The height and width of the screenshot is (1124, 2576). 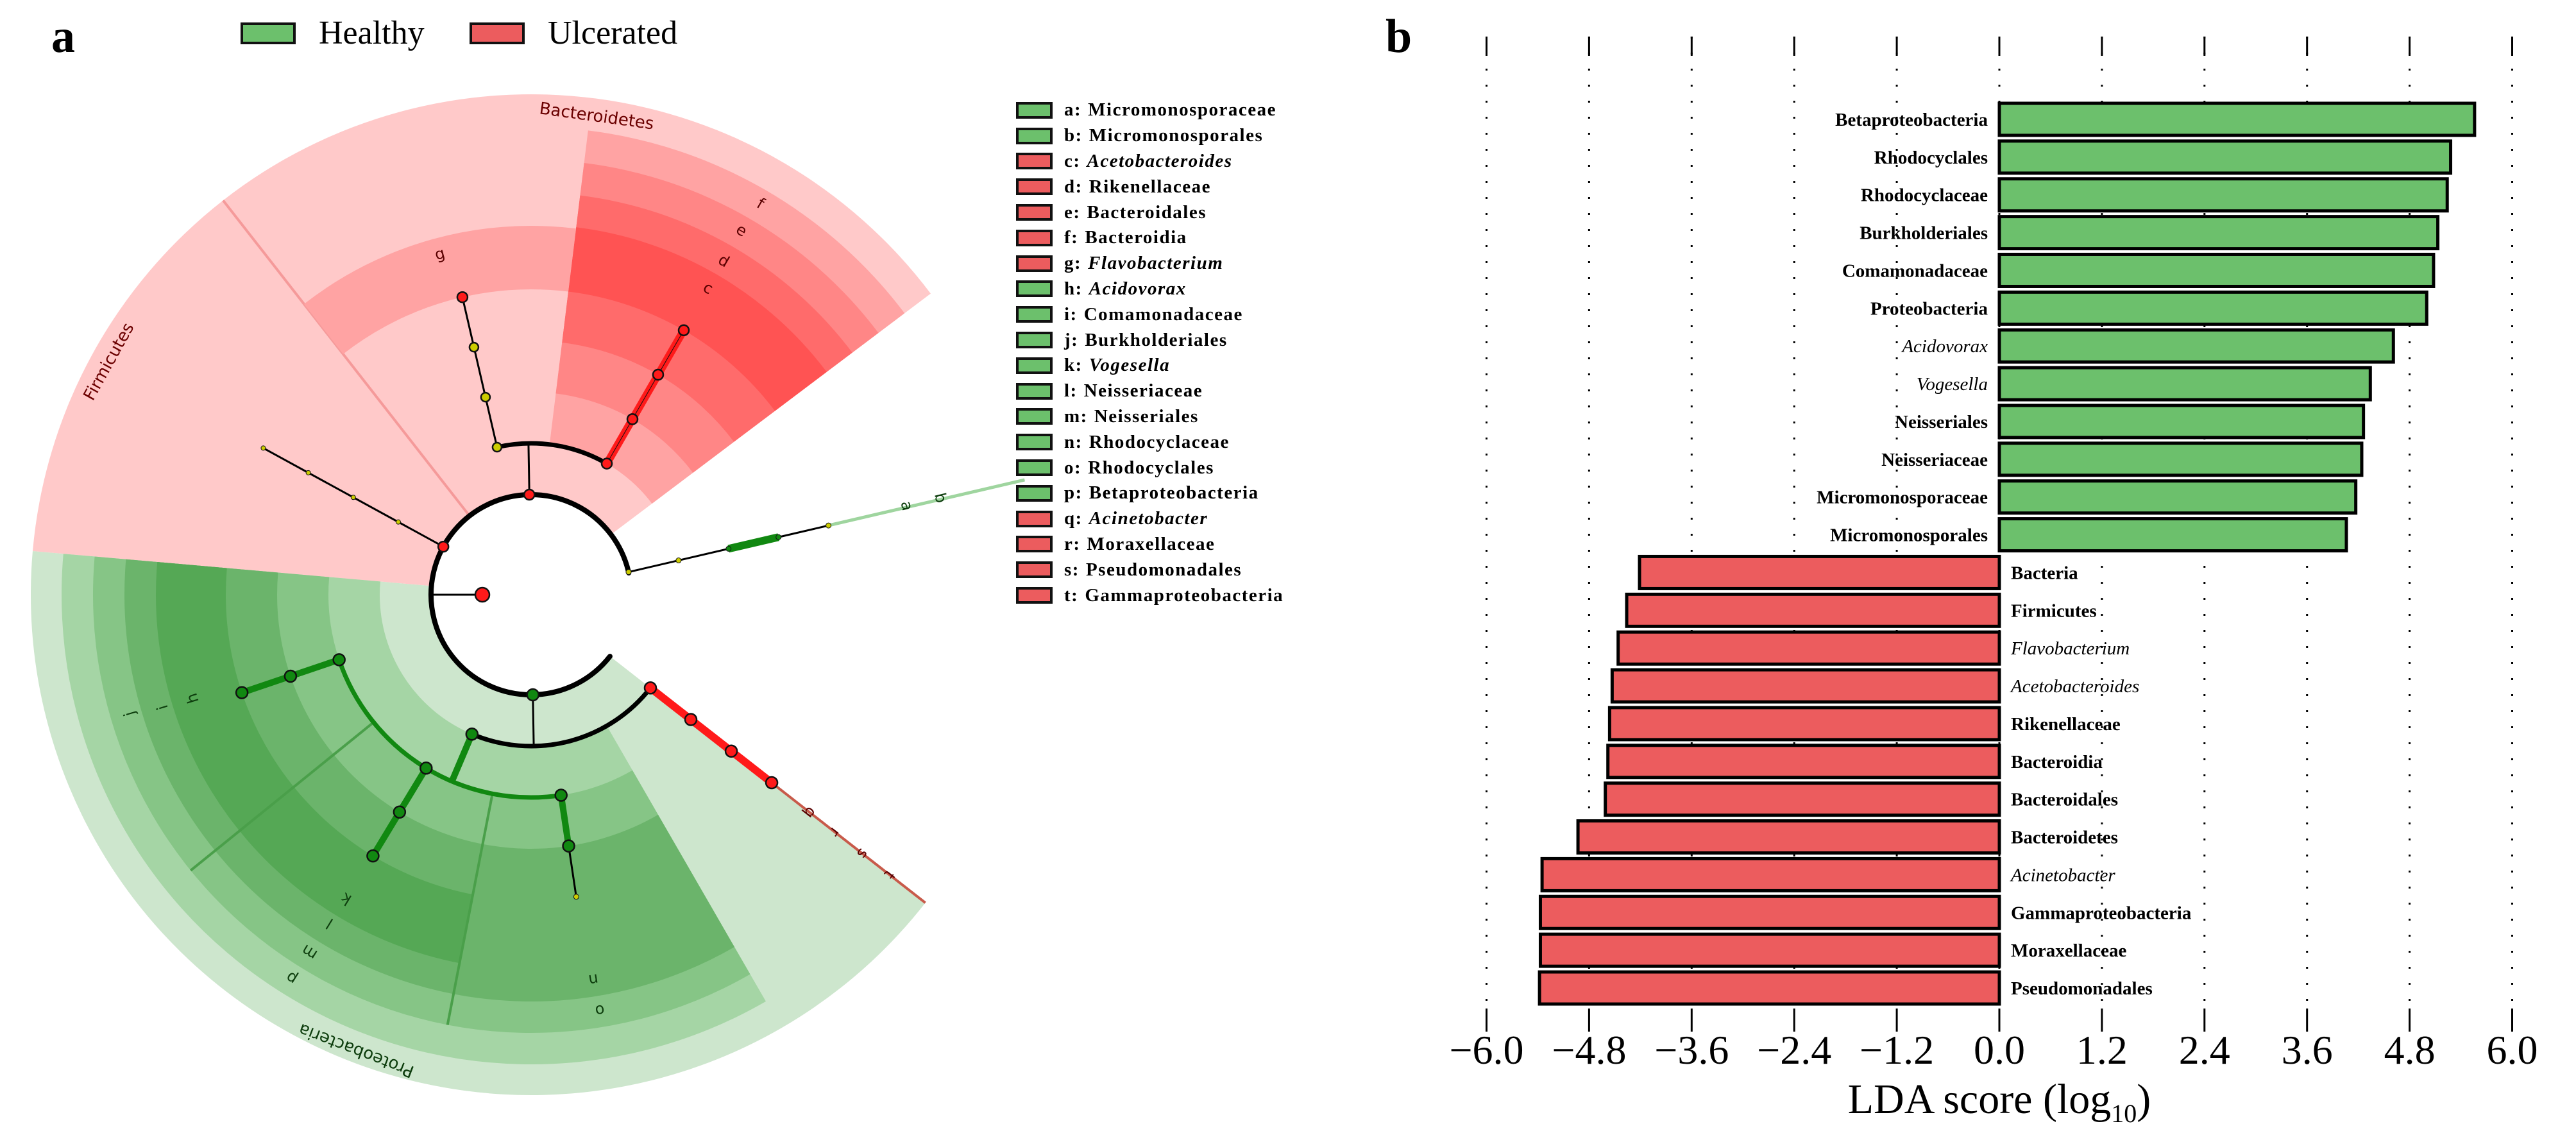 I want to click on bar-label: Rhodocyclaceae, so click(x=1924, y=196).